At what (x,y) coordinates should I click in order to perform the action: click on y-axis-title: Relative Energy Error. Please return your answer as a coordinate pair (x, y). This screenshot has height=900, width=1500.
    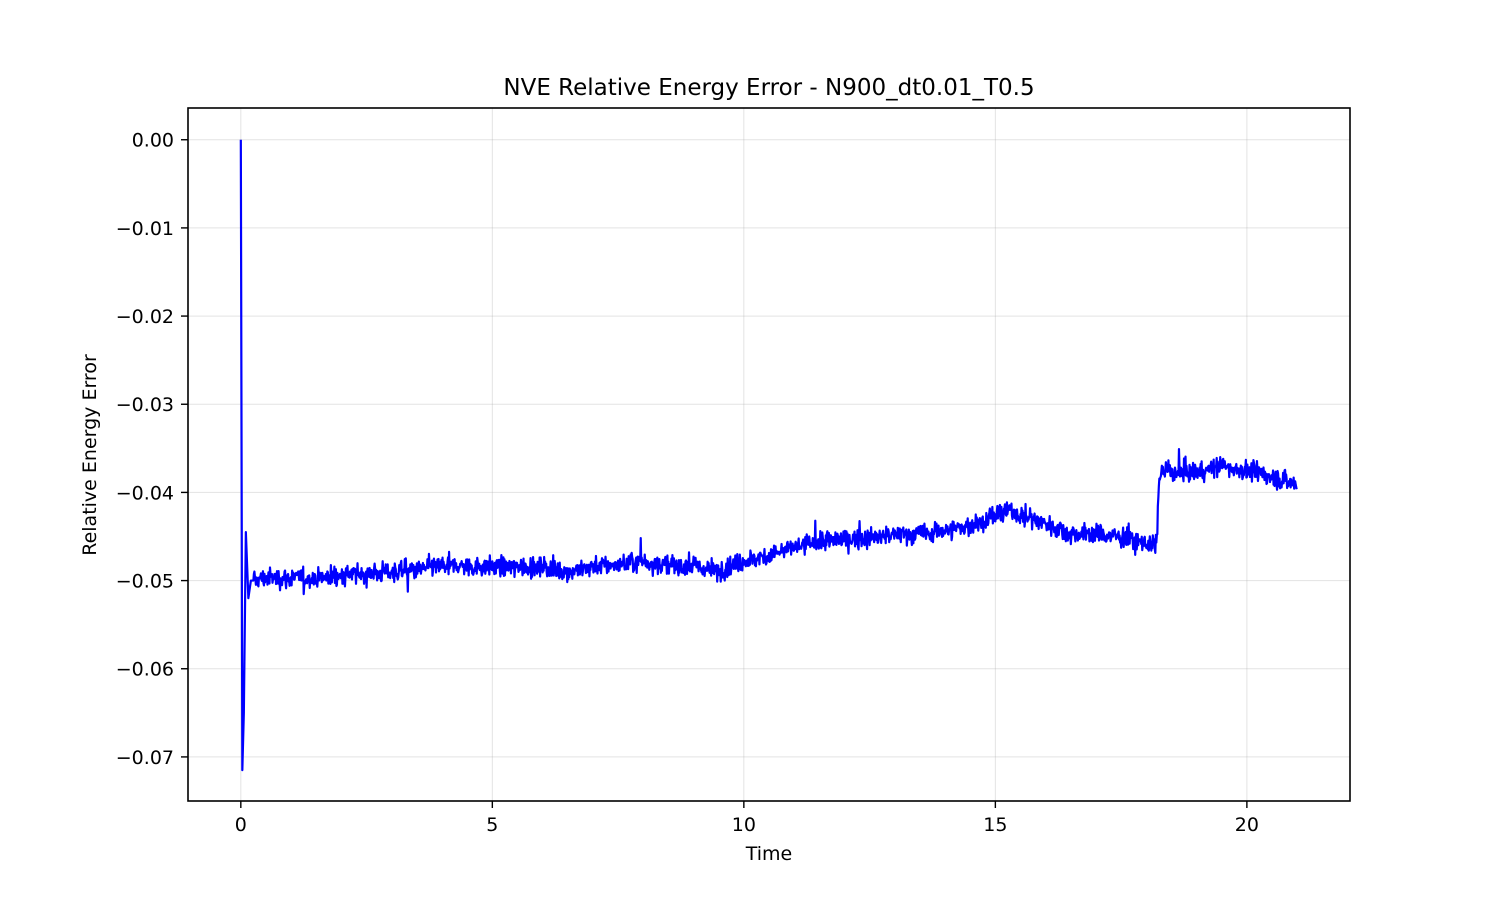
    Looking at the image, I should click on (90, 455).